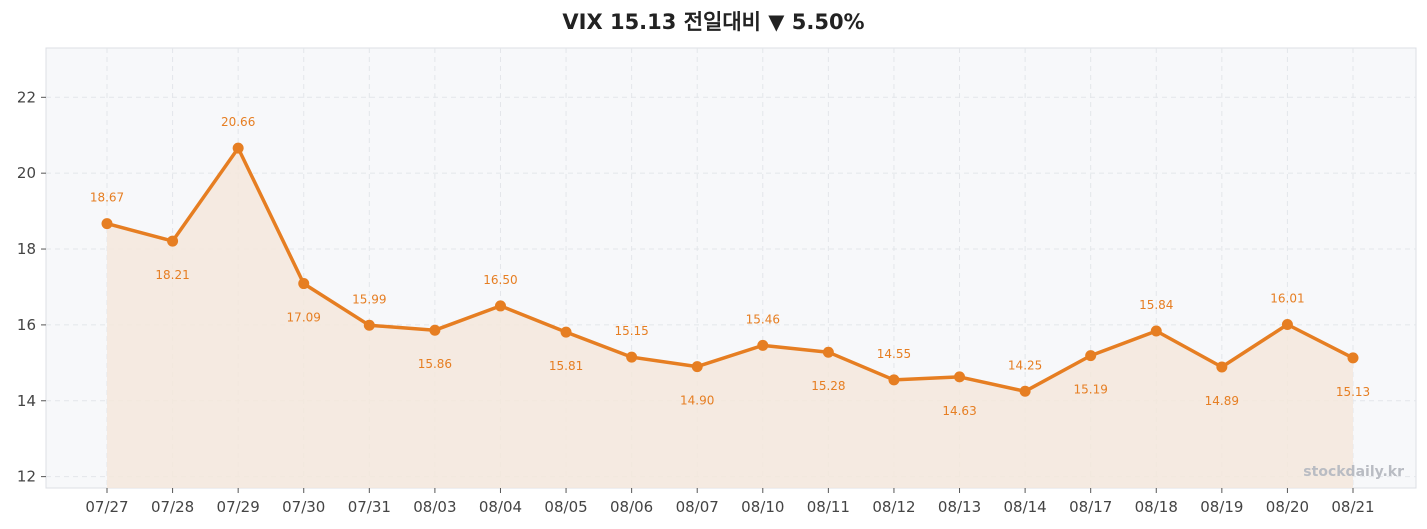  I want to click on data-label: 15.86, so click(435, 364).